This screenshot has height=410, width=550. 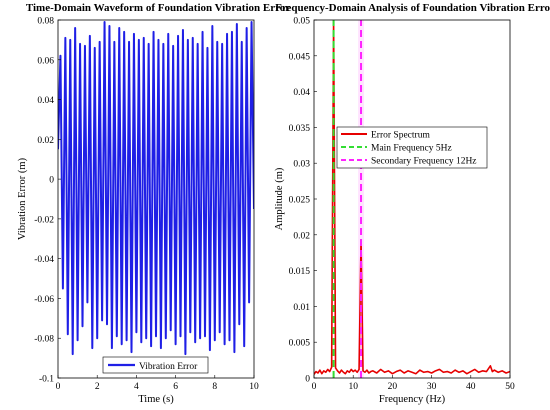 What do you see at coordinates (45, 61) in the screenshot?
I see `time-y-tick-label: 0.06` at bounding box center [45, 61].